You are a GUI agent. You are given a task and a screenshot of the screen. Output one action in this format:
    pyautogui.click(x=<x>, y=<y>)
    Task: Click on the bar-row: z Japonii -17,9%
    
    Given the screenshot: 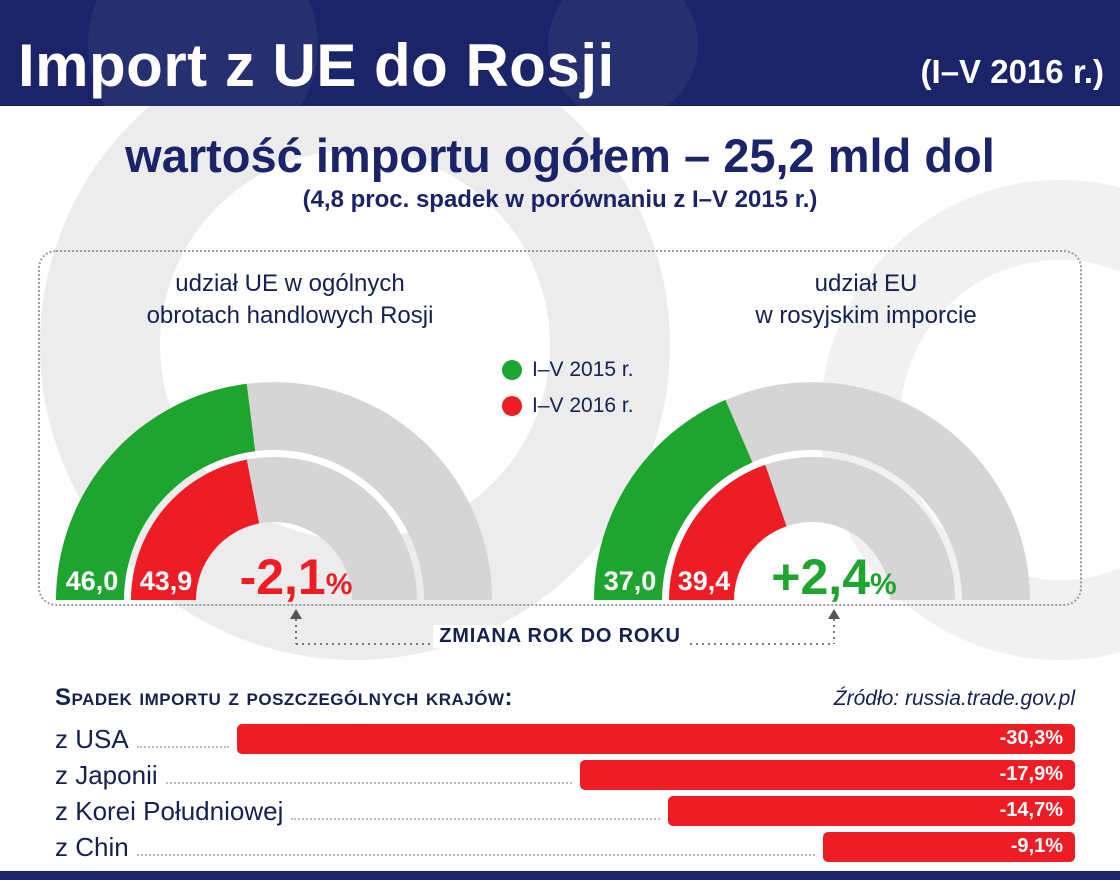 What is the action you would take?
    pyautogui.click(x=565, y=774)
    